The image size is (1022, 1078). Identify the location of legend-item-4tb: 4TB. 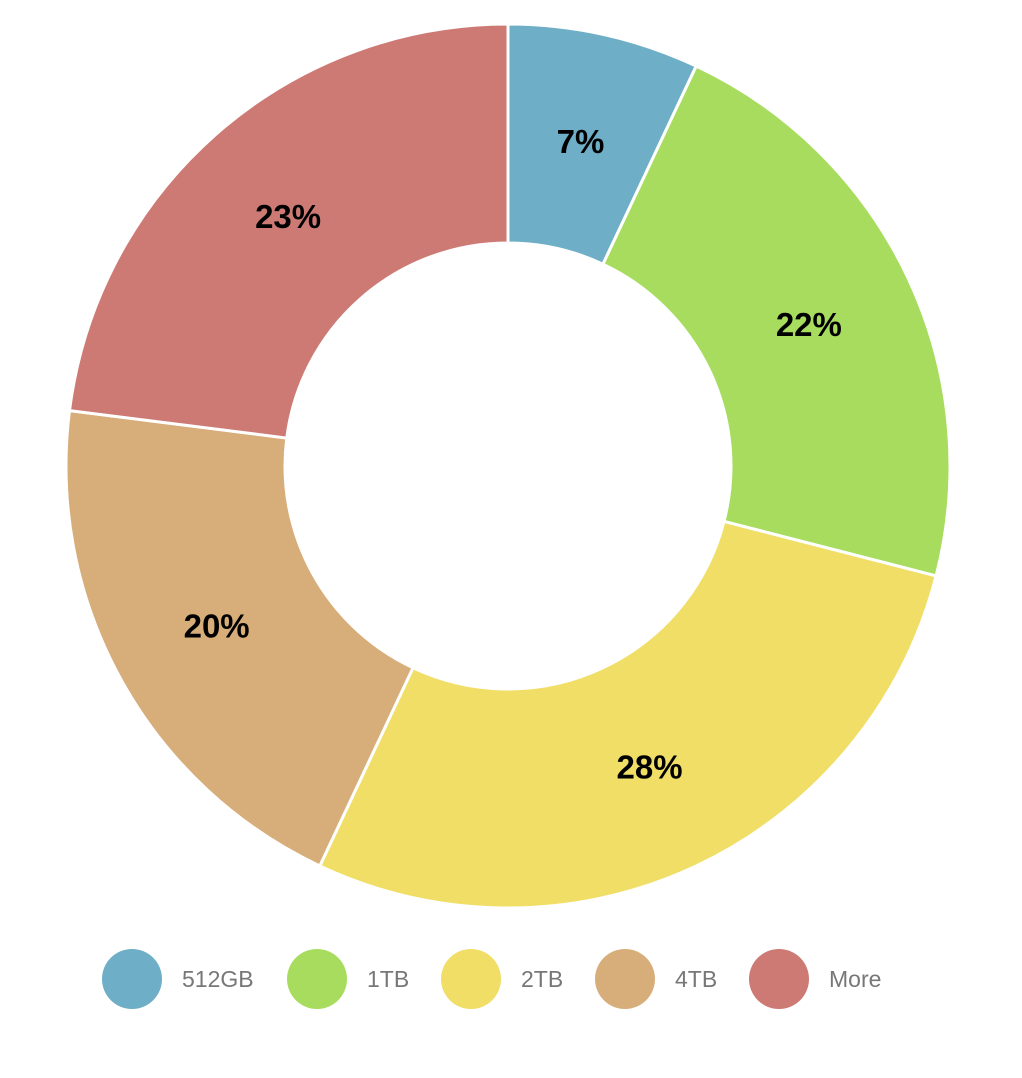
(656, 979).